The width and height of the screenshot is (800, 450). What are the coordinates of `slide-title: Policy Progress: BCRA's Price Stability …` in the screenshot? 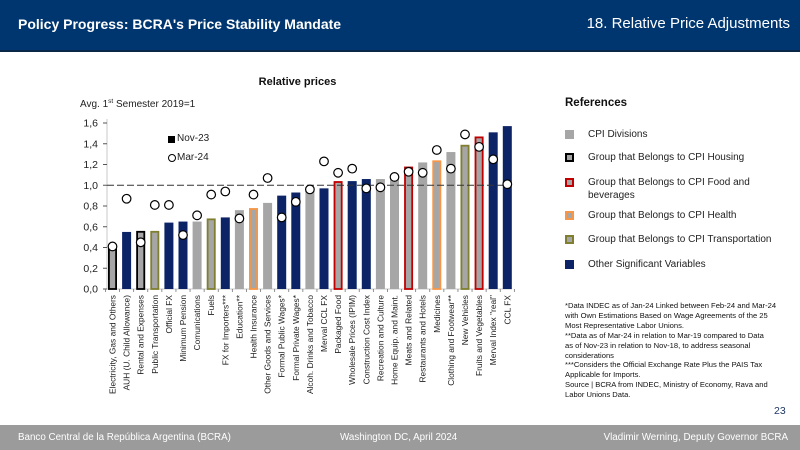 It's located at (180, 24).